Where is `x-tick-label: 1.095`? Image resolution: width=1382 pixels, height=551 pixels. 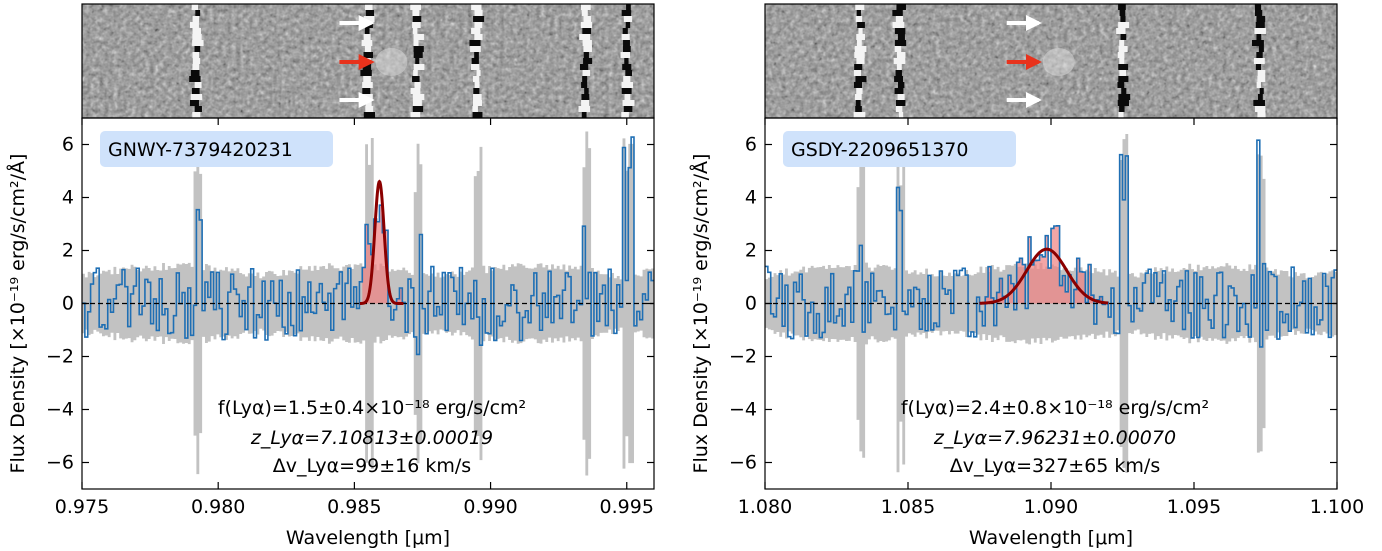
x-tick-label: 1.095 is located at coordinates (1194, 507).